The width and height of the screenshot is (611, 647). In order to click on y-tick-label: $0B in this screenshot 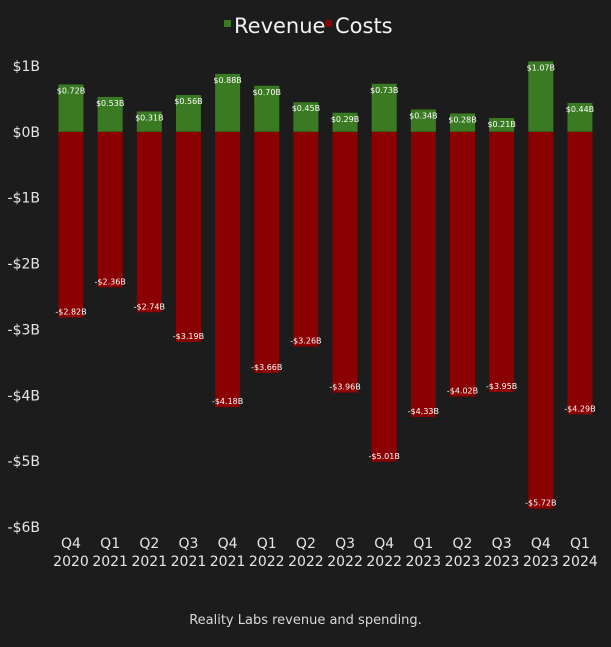, I will do `click(26, 133)`.